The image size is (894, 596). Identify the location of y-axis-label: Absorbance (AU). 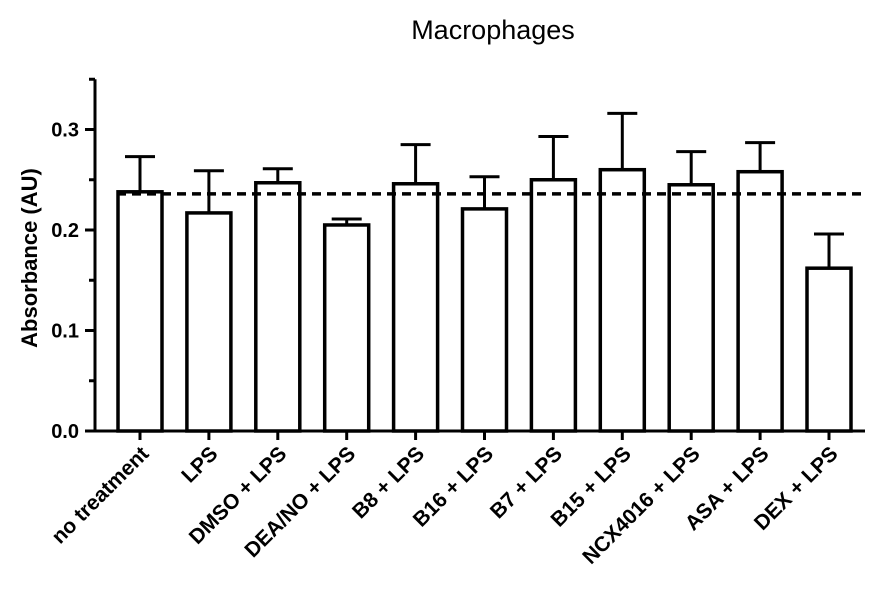
(29, 258).